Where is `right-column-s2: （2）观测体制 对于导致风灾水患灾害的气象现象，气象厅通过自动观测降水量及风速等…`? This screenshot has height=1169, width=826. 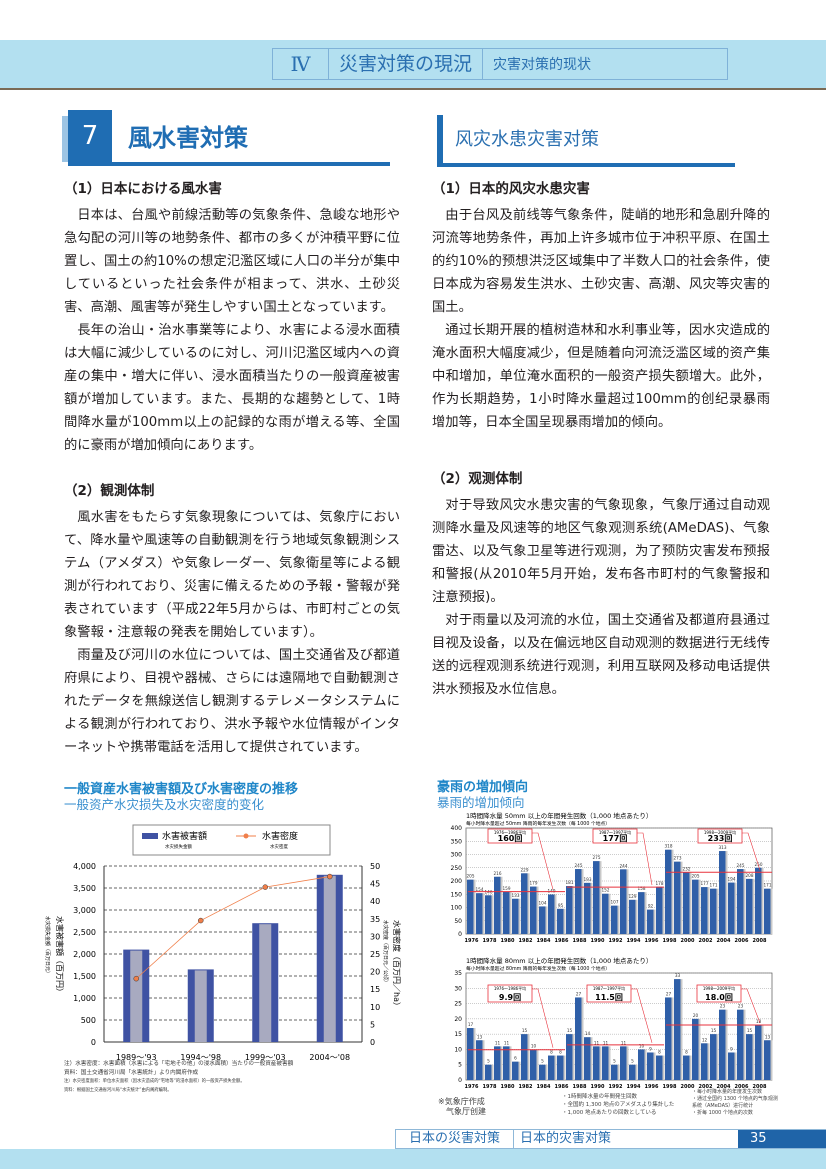 right-column-s2: （2）观测体制 对于导致风灾水患灾害的气象现象，气象厅通过自动观测降水量及风速等… is located at coordinates (601, 584).